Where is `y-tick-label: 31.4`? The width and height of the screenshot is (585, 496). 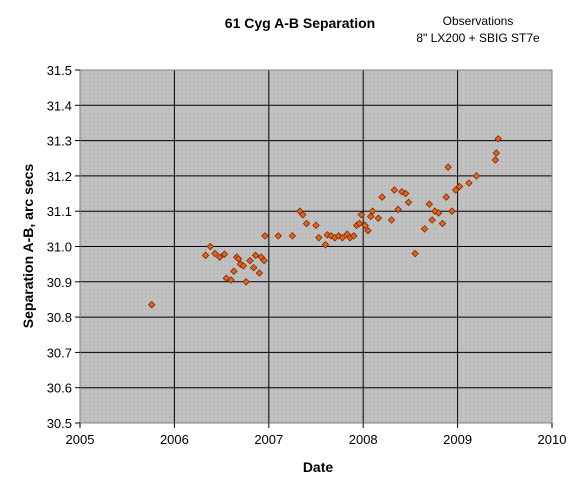
y-tick-label: 31.4 is located at coordinates (59, 105).